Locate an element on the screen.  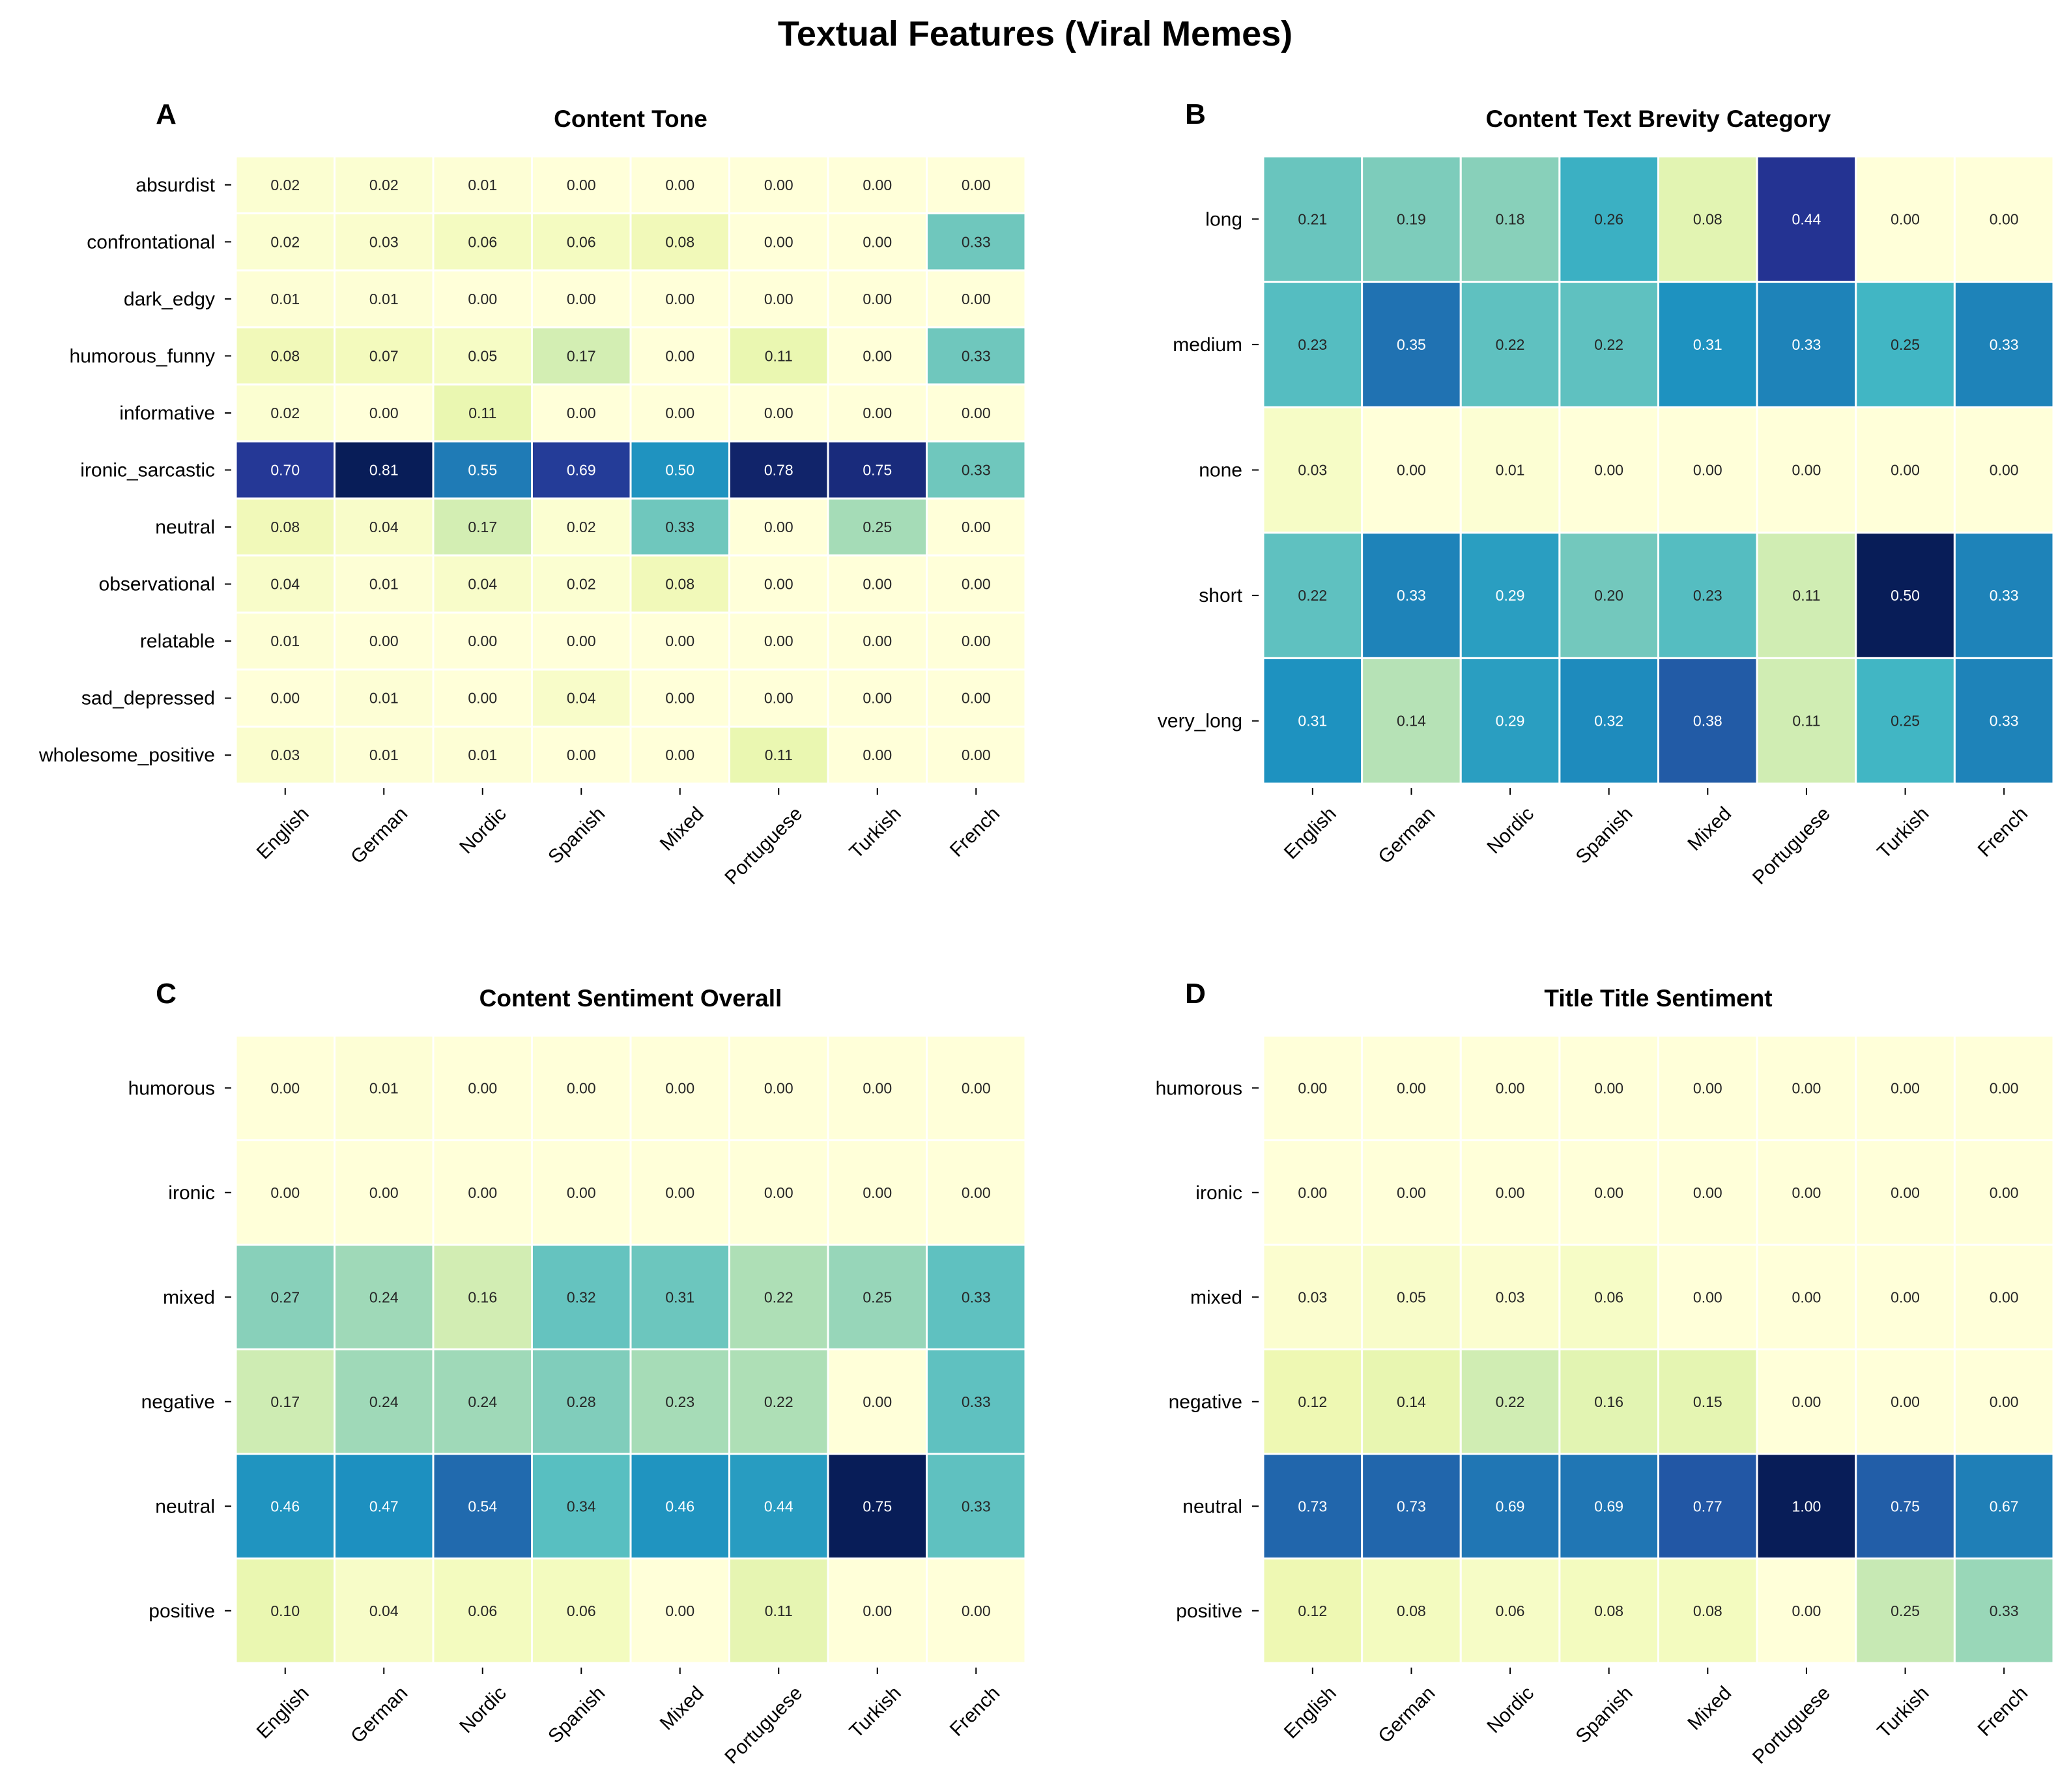
cell-value-label: 0.15 is located at coordinates (1707, 1401).